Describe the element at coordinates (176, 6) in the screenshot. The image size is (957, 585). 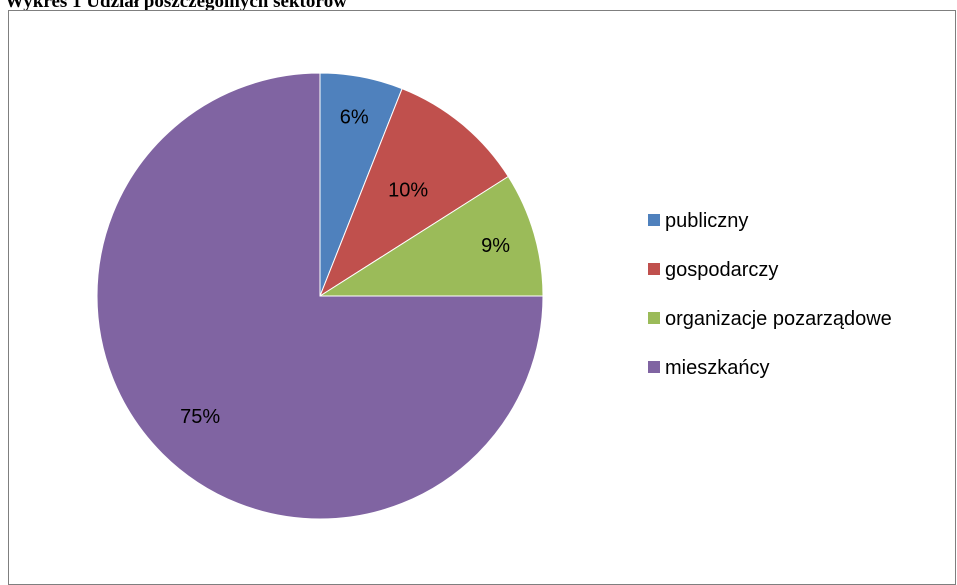
I see `figure-caption: Wykres 1 Udział poszczególnych sektorów` at that location.